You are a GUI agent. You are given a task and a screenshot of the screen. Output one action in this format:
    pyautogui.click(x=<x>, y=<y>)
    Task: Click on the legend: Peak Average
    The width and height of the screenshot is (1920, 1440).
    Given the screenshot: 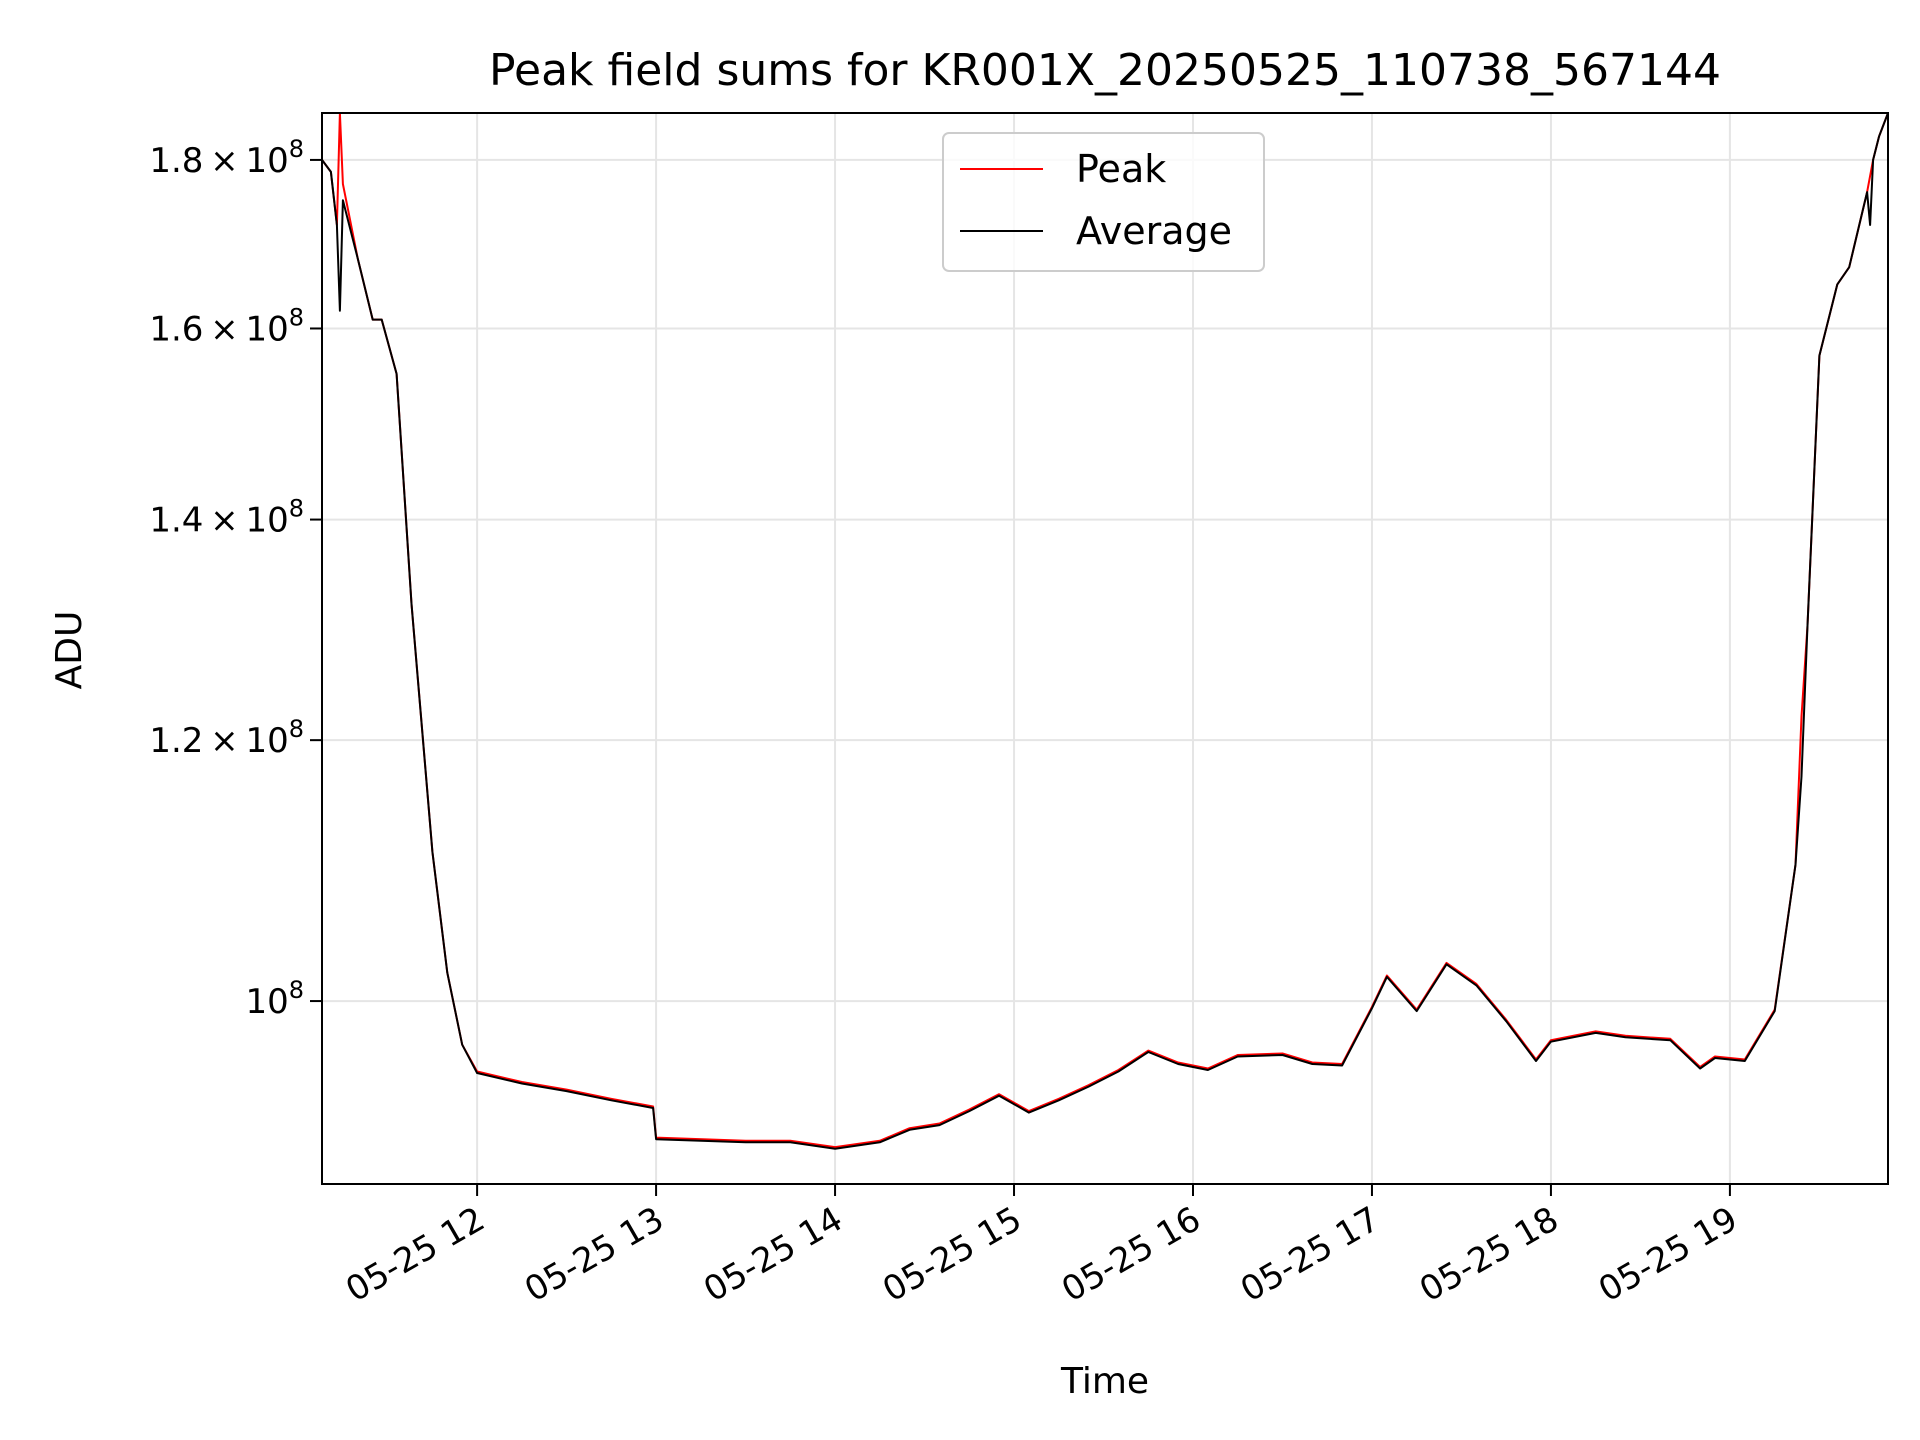 What is the action you would take?
    pyautogui.click(x=1103, y=202)
    